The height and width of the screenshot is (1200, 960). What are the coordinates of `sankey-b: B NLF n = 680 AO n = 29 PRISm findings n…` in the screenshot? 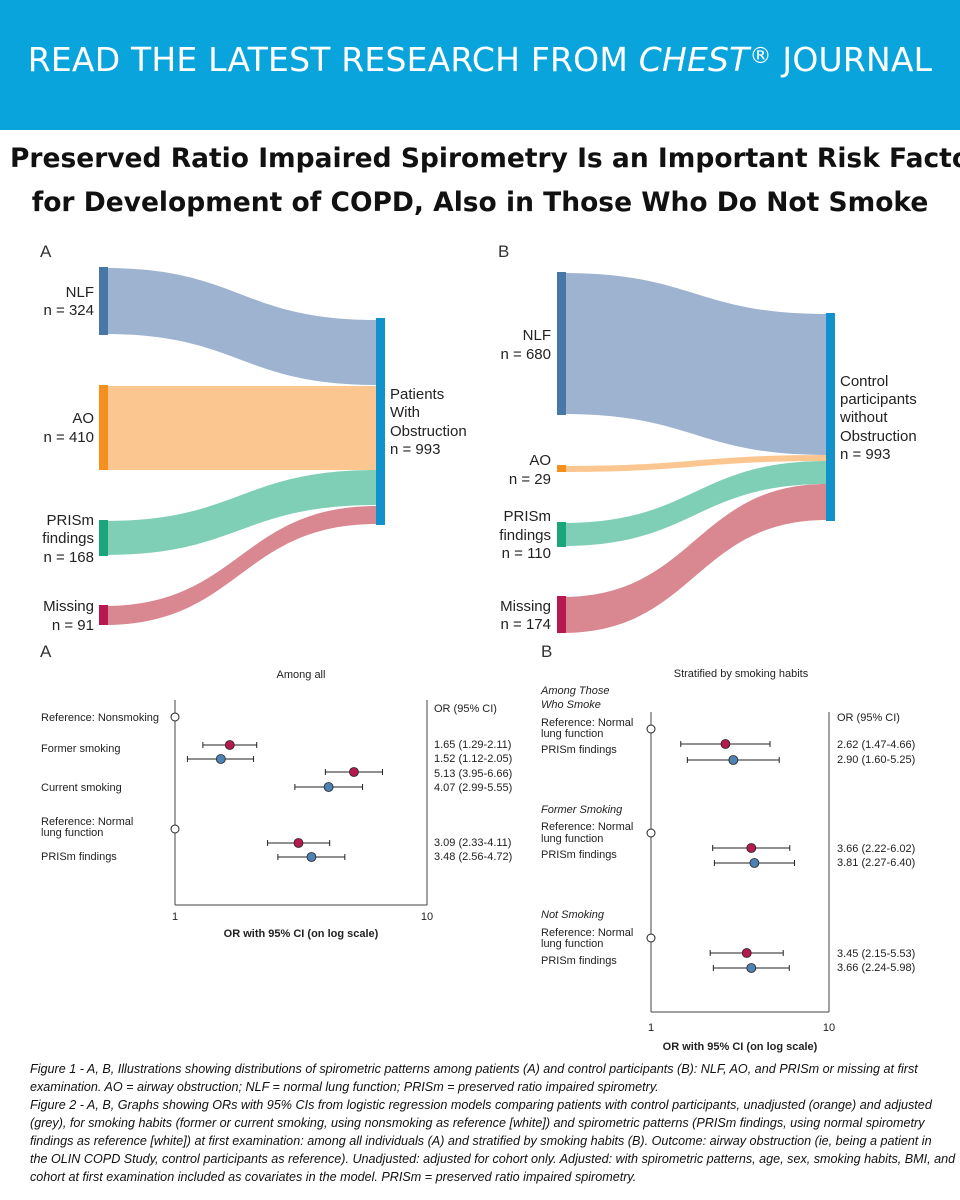 It's located at (707, 437).